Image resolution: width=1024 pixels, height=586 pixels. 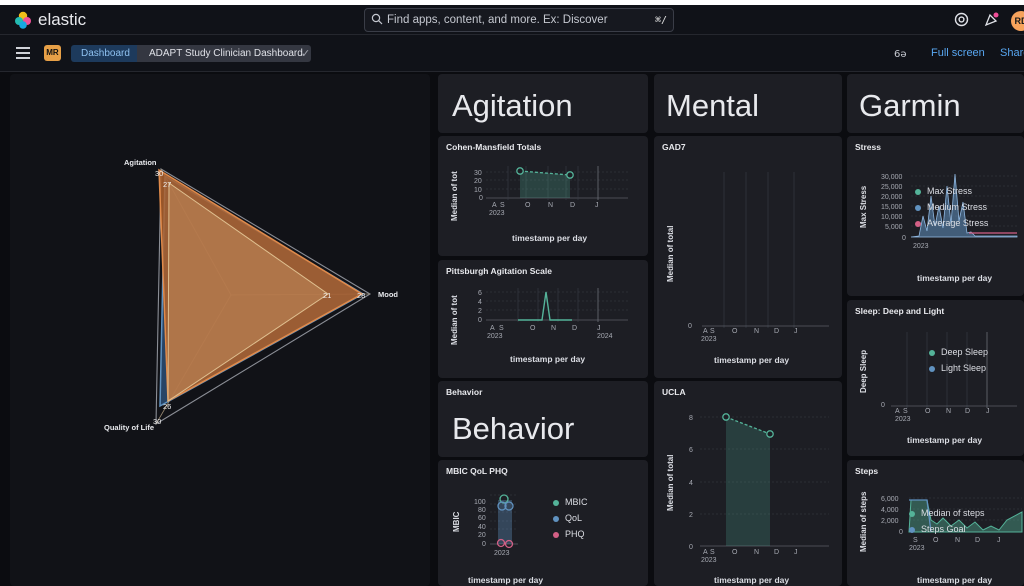 What do you see at coordinates (306, 54) in the screenshot?
I see `checkmark-icon: ✓` at bounding box center [306, 54].